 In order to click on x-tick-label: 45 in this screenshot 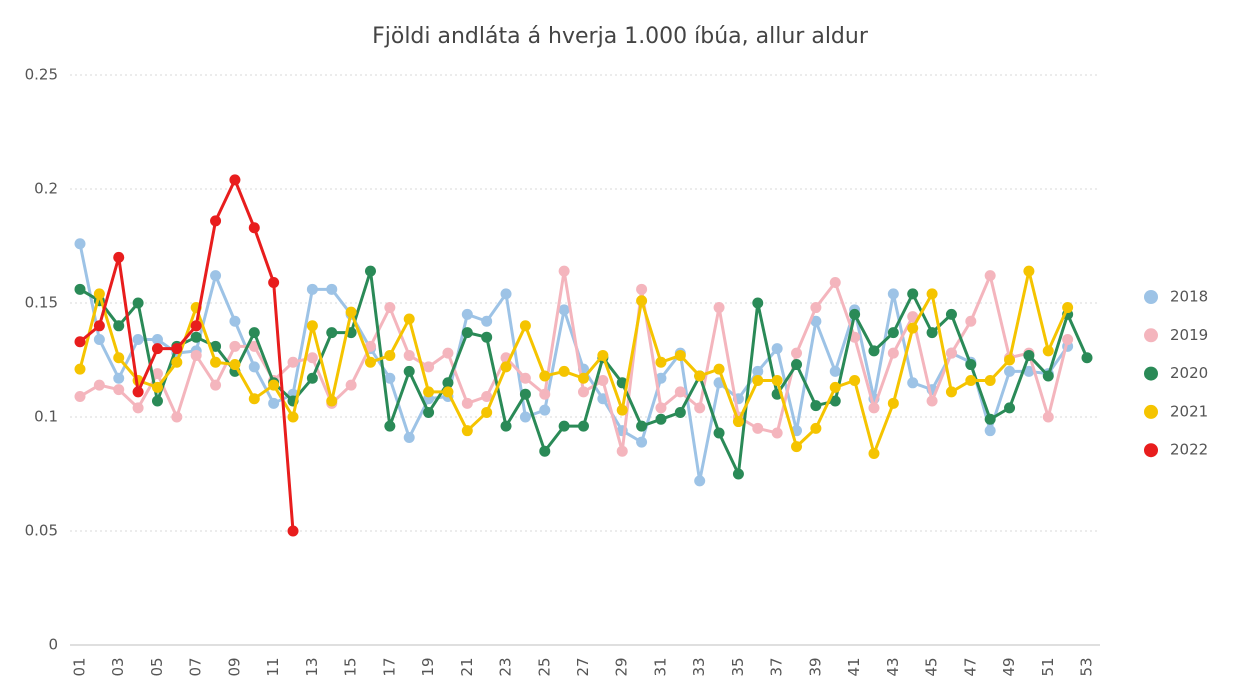, I will do `click(932, 666)`.